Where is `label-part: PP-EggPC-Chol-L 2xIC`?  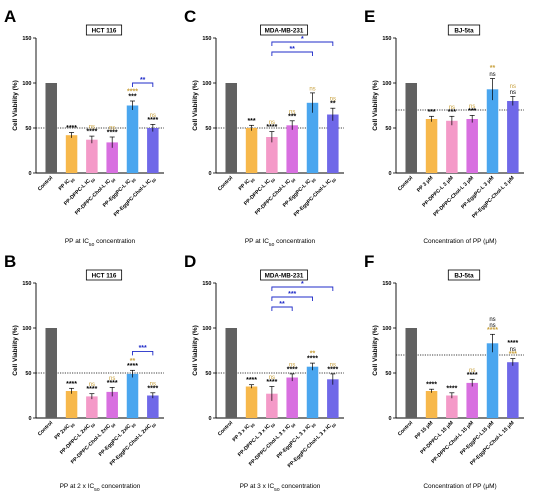
label-part: PP-EggPC-Chol-L 2xIC is located at coordinates (131, 445).